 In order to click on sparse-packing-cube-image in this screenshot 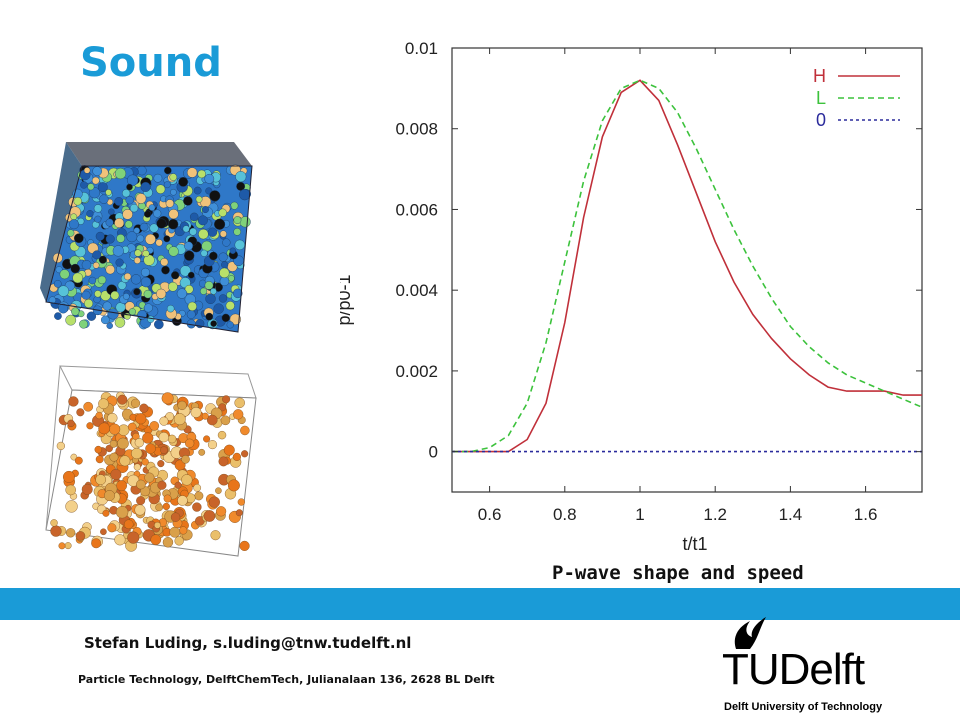, I will do `click(151, 461)`.